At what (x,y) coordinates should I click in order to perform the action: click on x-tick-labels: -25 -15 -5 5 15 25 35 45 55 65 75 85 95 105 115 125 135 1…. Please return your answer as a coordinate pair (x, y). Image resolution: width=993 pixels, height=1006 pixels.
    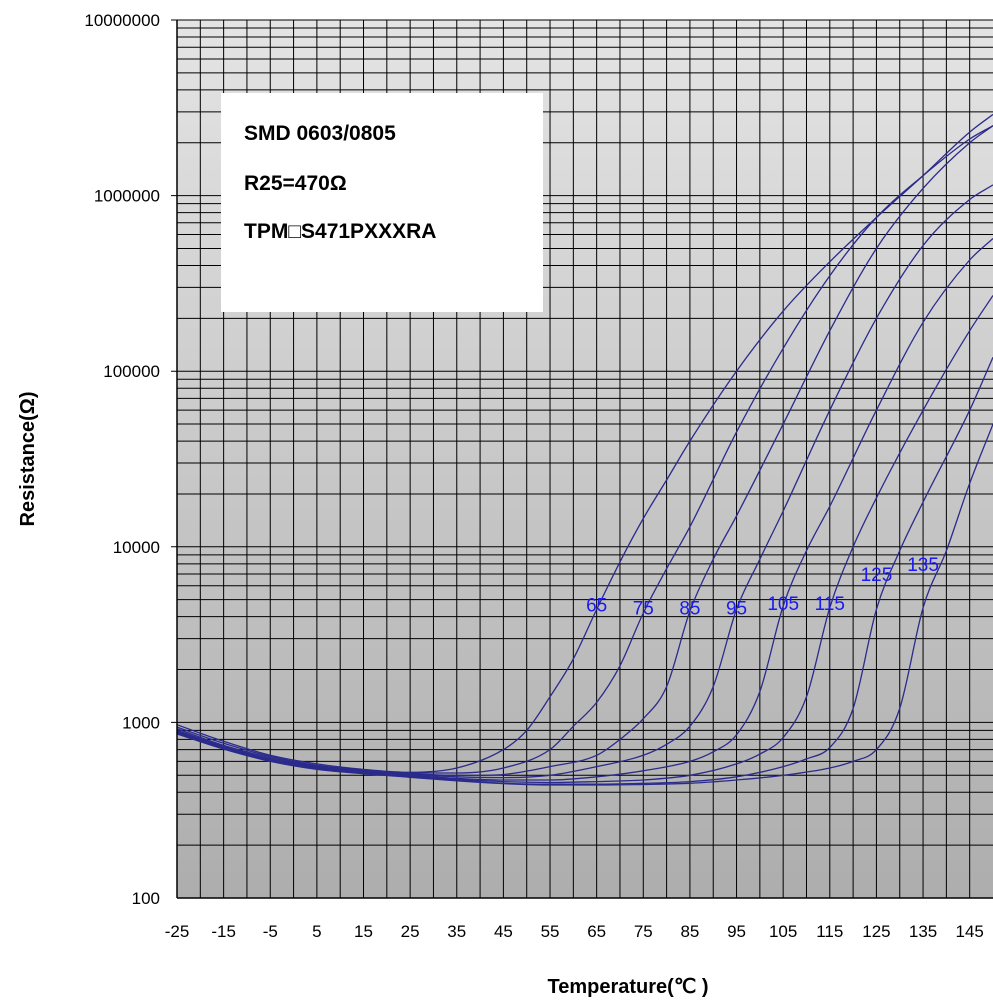
    Looking at the image, I should click on (574, 931).